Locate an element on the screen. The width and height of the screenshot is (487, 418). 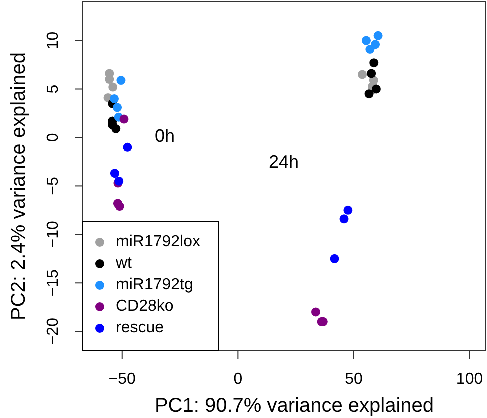
x-tick-label: 50 is located at coordinates (354, 379).